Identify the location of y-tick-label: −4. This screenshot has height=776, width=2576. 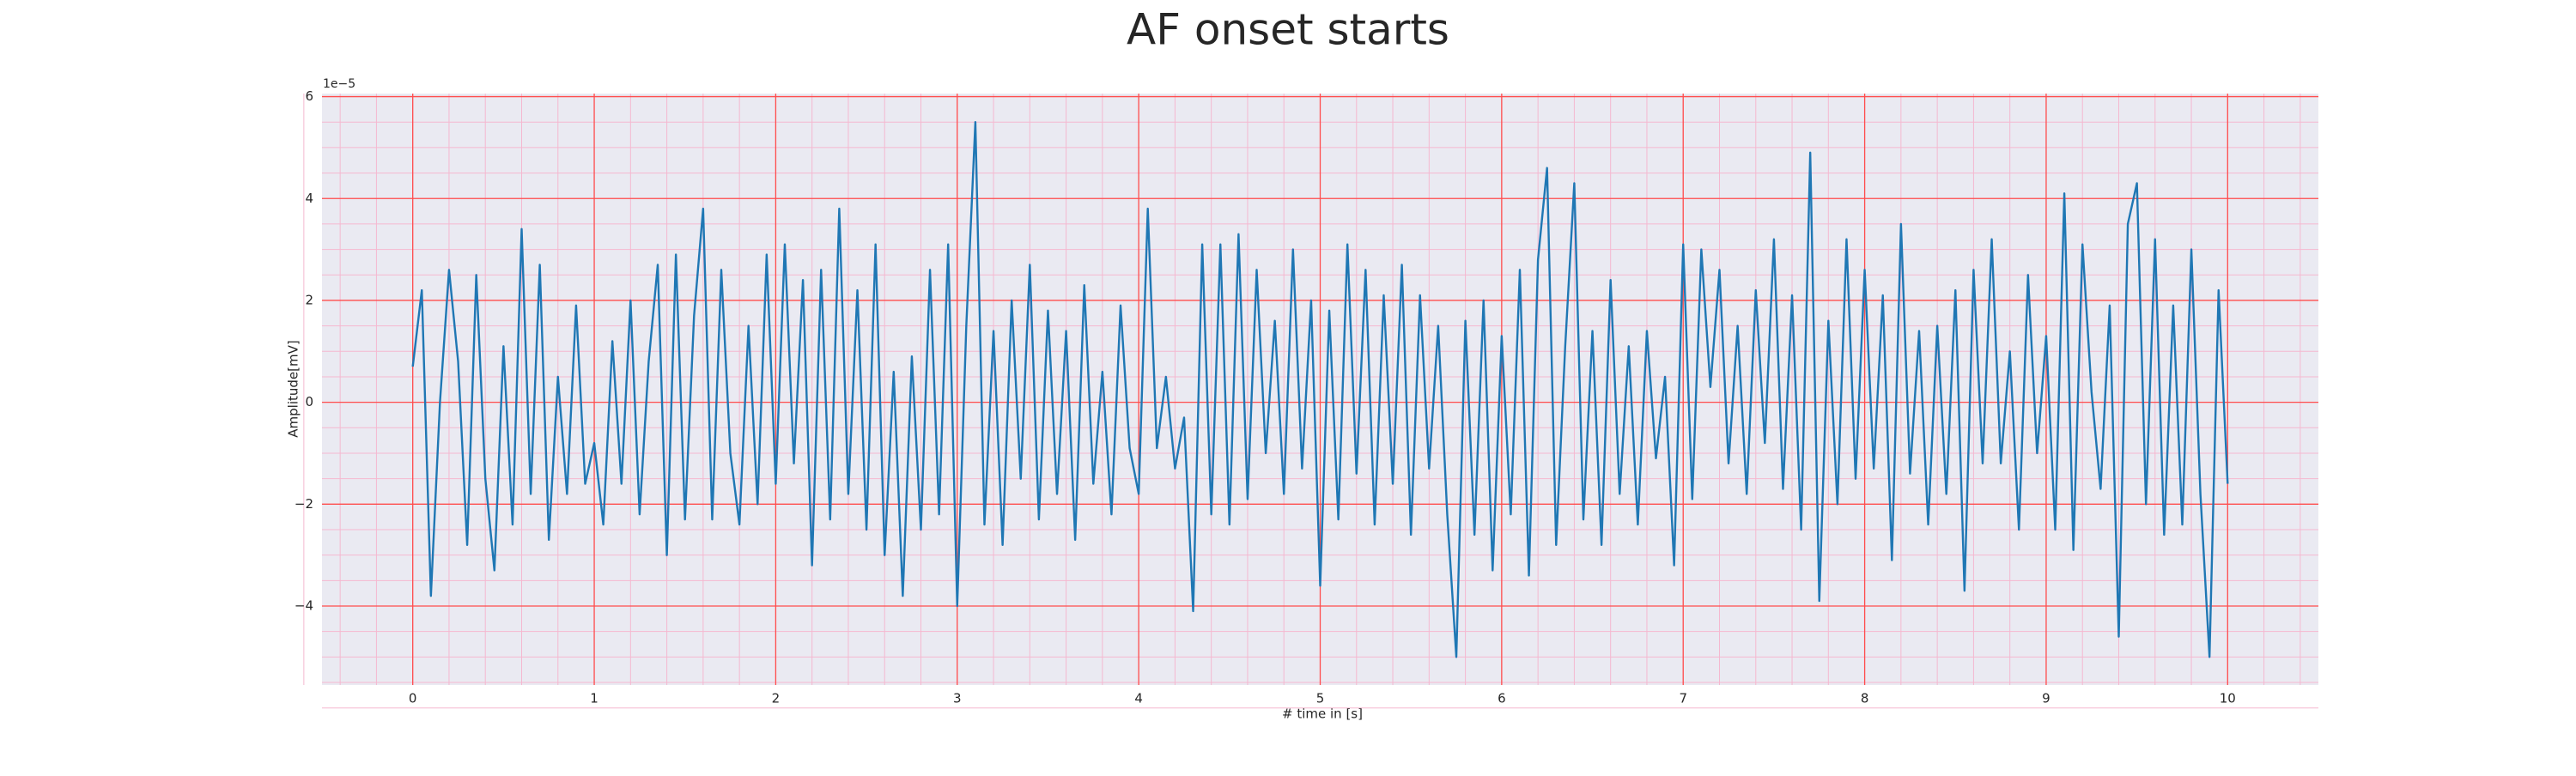
(304, 606).